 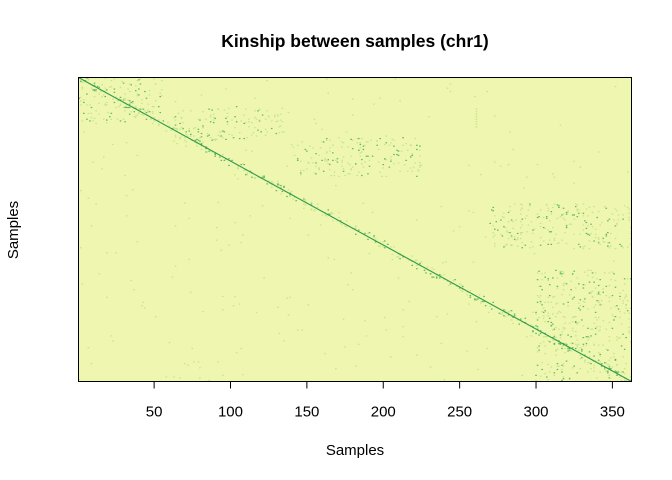 What do you see at coordinates (306, 412) in the screenshot?
I see `x-tick-label: 150` at bounding box center [306, 412].